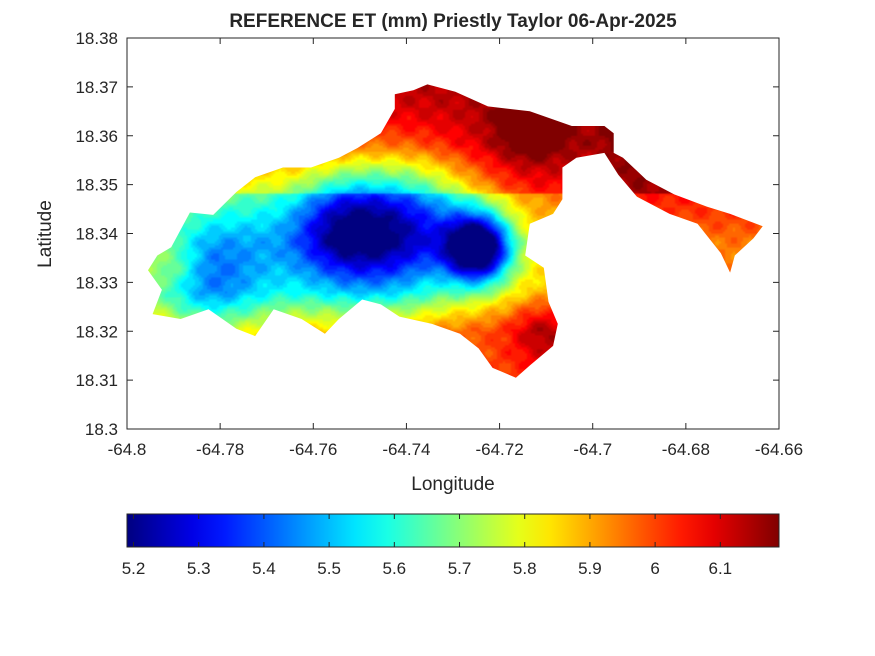 The height and width of the screenshot is (656, 875). I want to click on x-tick-label: -64.72, so click(499, 449).